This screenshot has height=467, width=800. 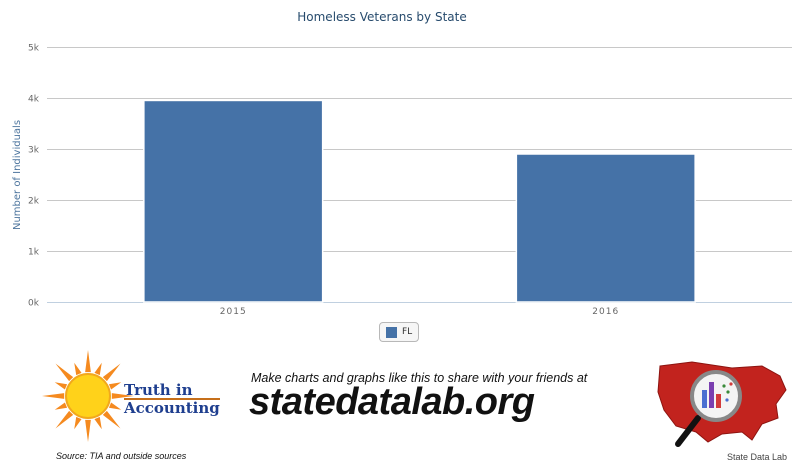 I want to click on chart-title: Homeless Veterans by State, so click(x=381, y=17).